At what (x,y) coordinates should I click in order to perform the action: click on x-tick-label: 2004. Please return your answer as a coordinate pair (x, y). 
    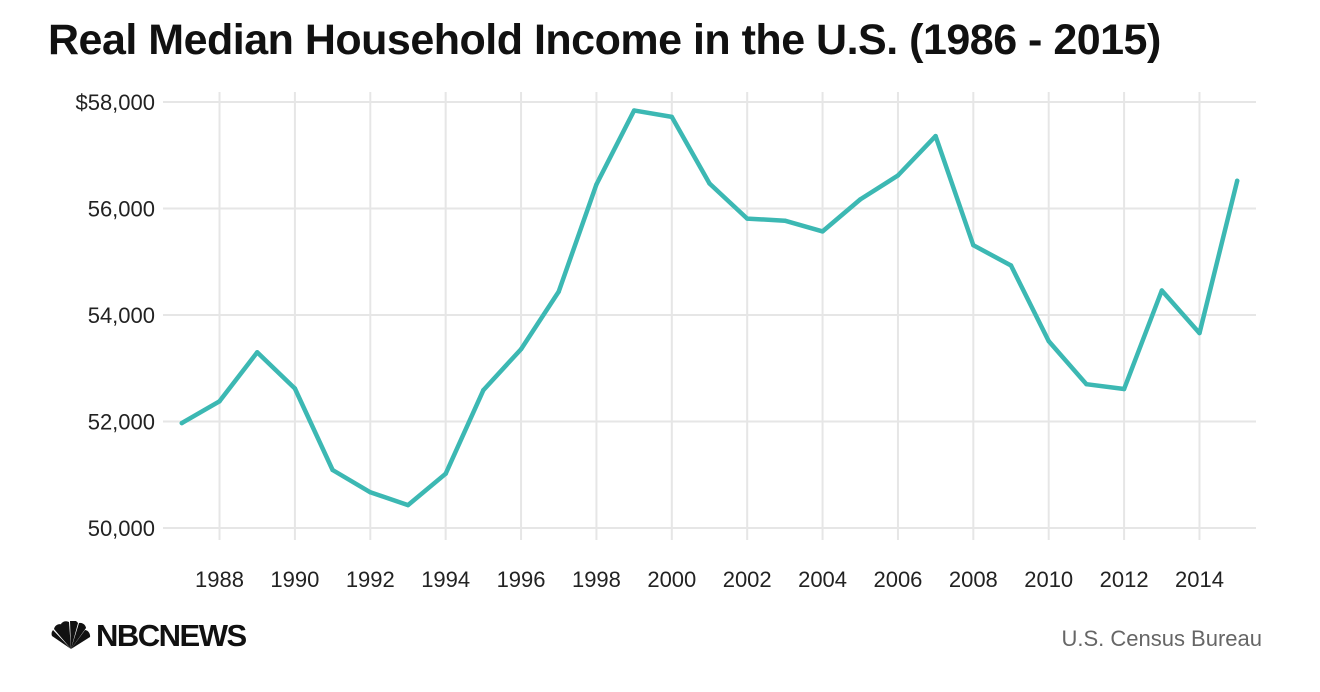
    Looking at the image, I should click on (822, 579).